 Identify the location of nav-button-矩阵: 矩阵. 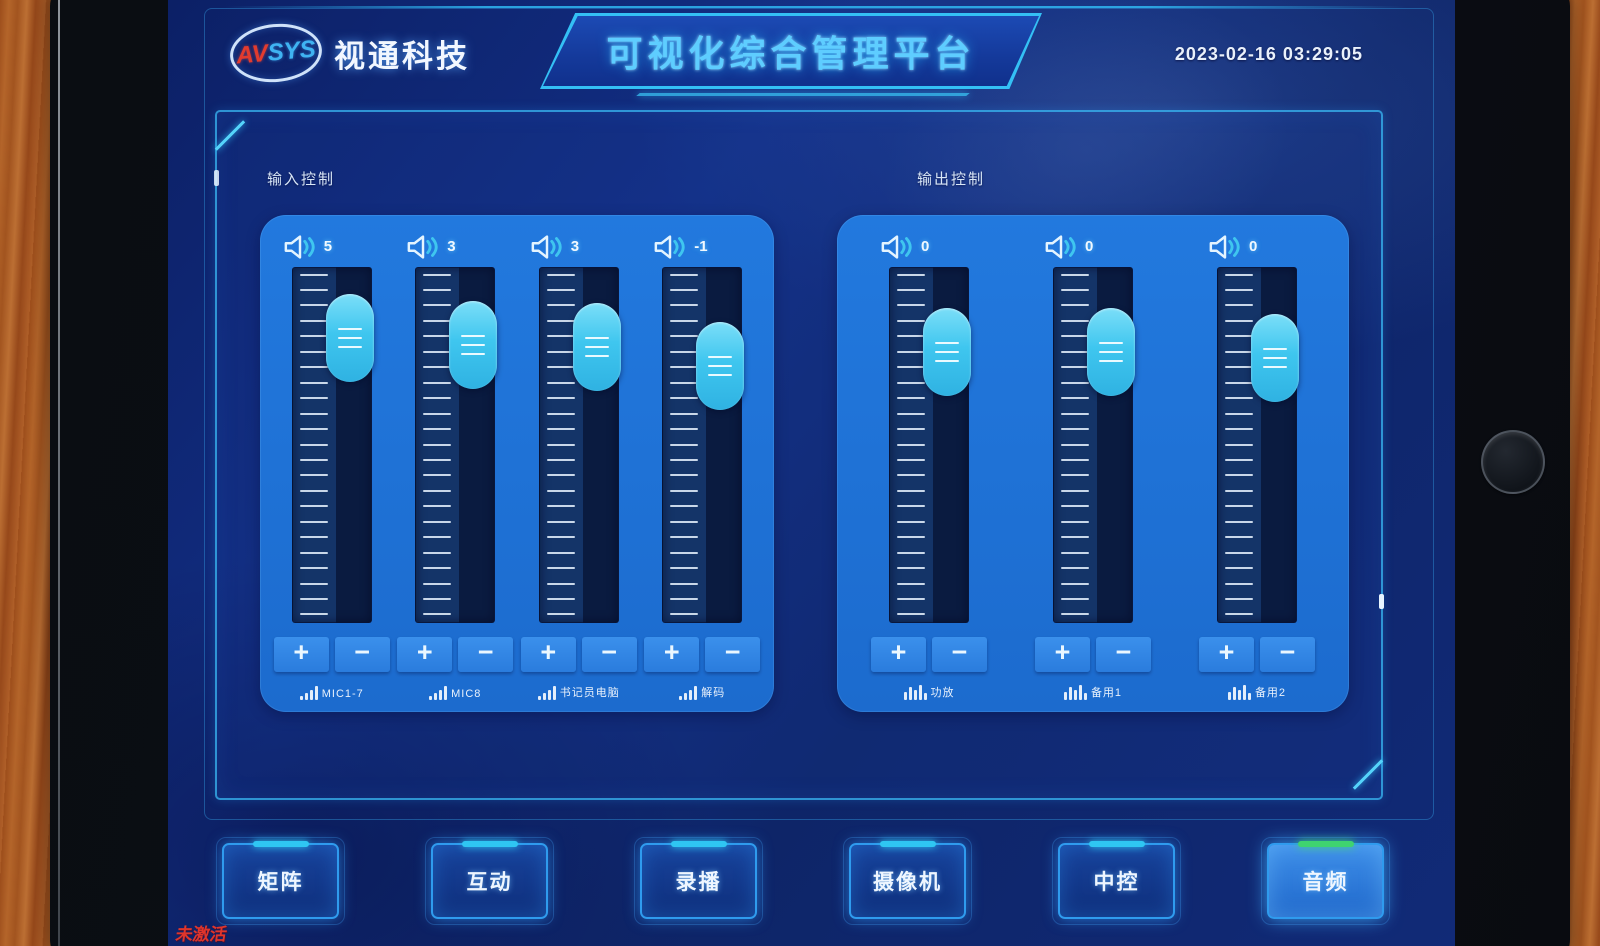
(280, 881).